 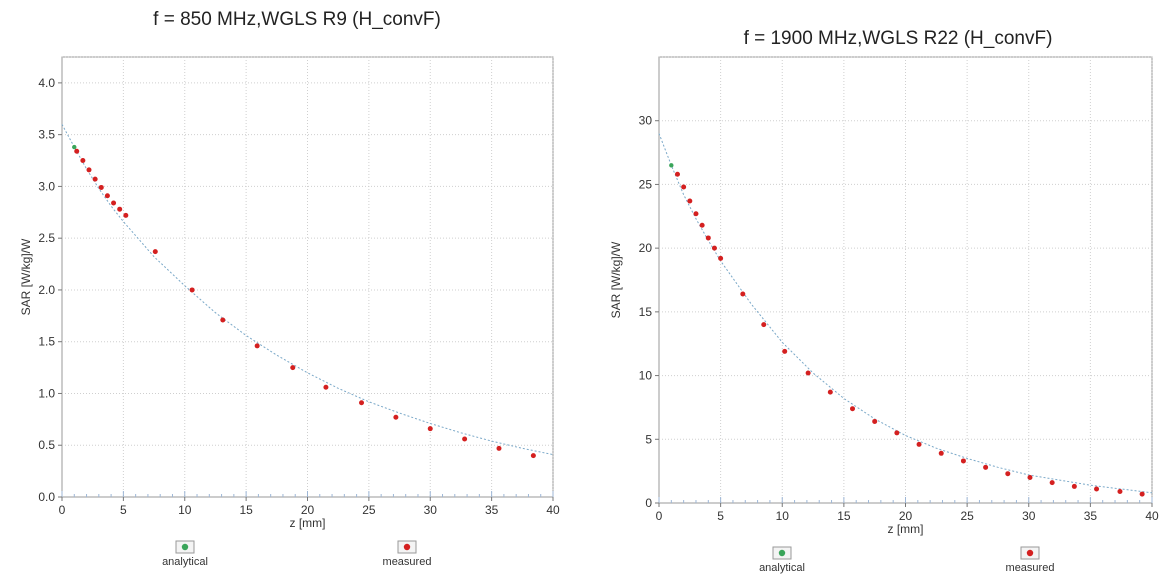 I want to click on y-tick-label: 20, so click(x=646, y=248).